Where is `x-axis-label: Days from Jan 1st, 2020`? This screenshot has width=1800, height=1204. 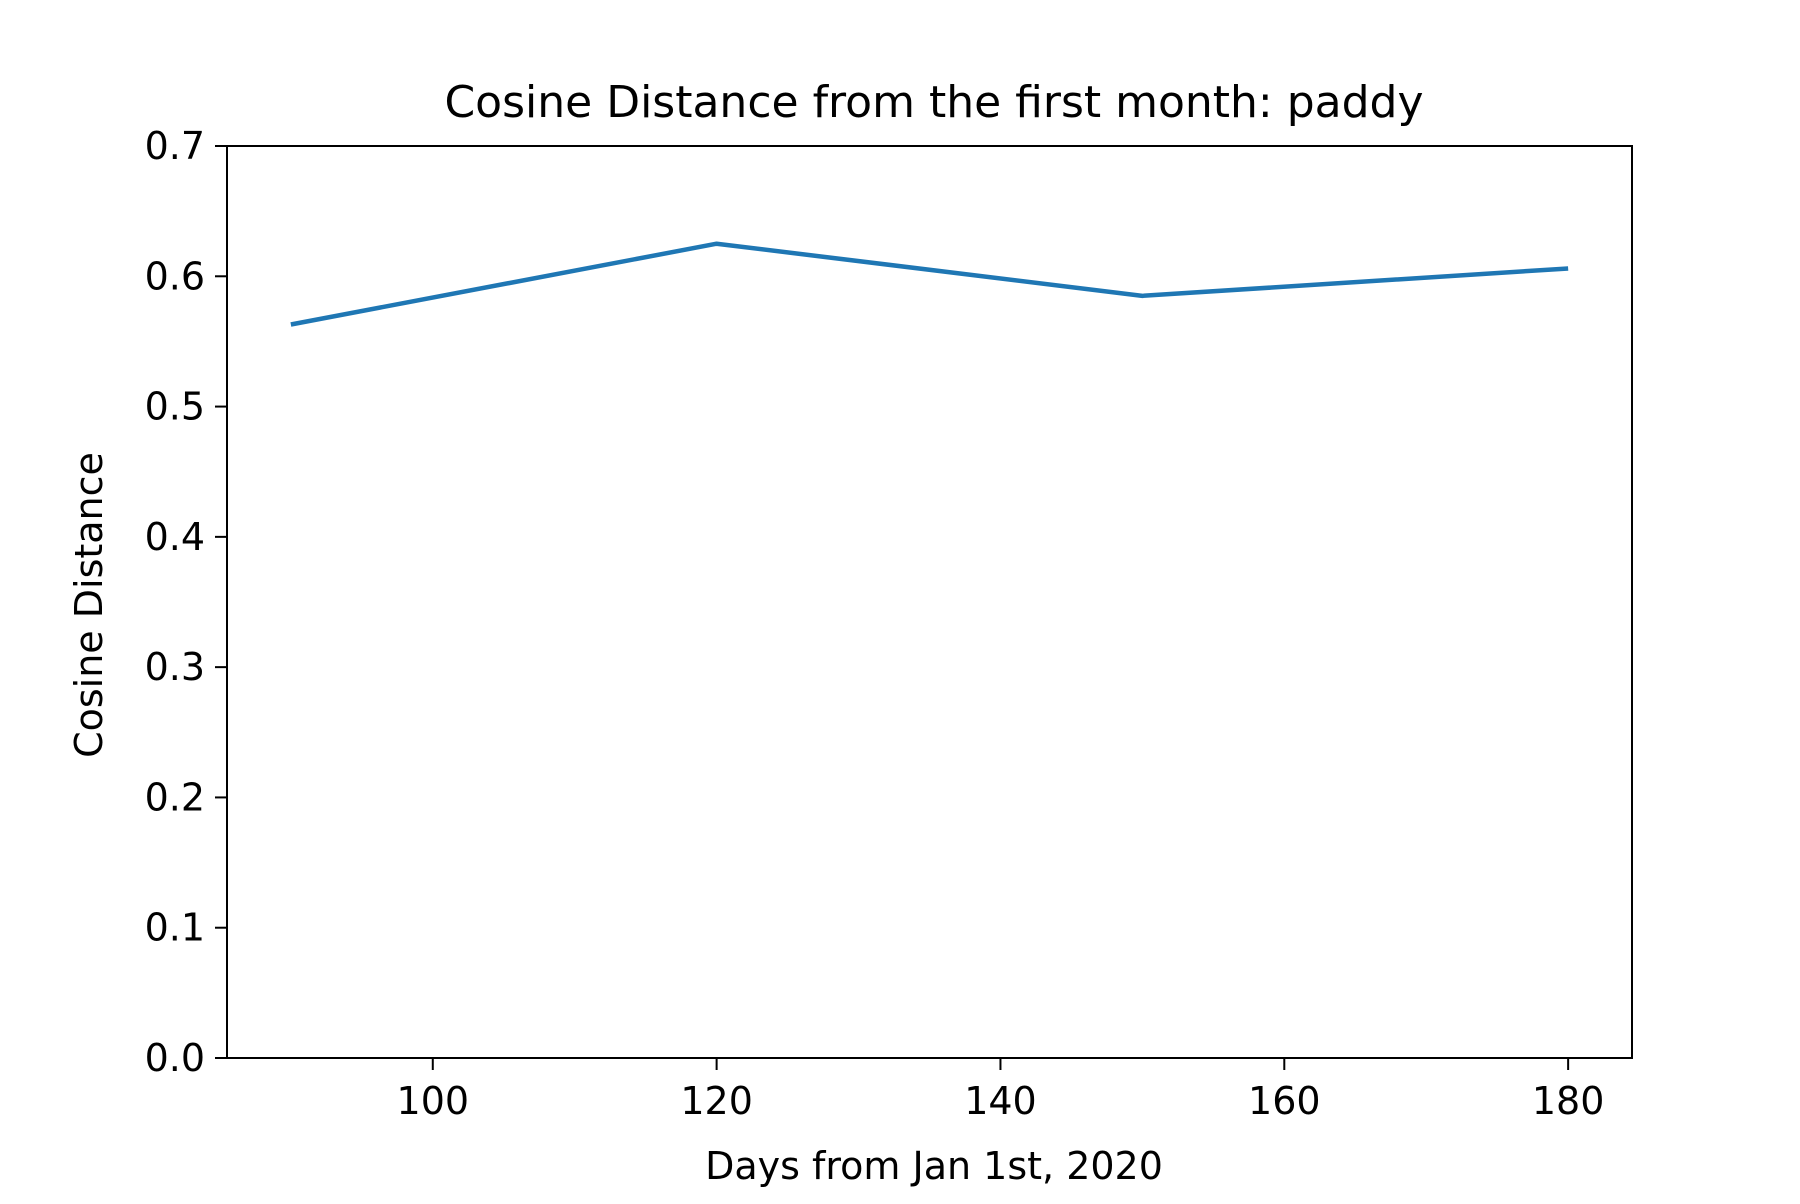 x-axis-label: Days from Jan 1st, 2020 is located at coordinates (934, 1166).